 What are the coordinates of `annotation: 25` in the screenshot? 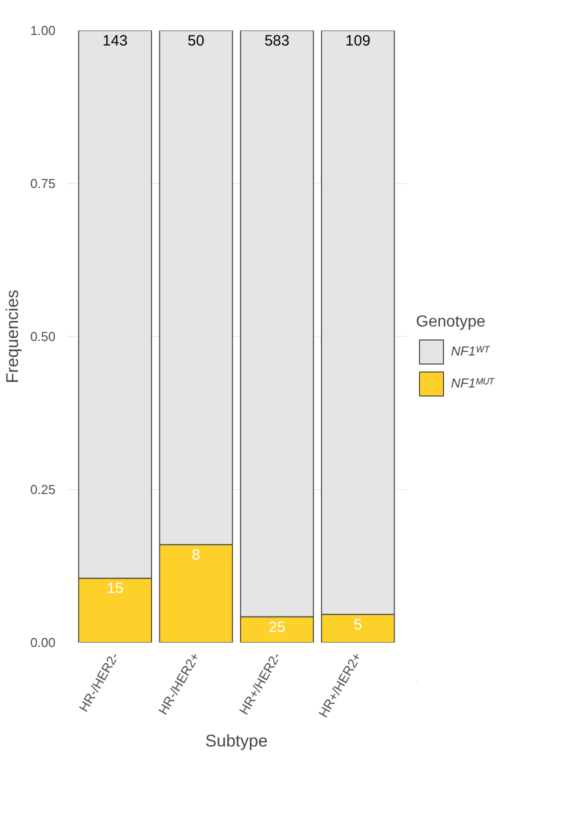 It's located at (277, 627).